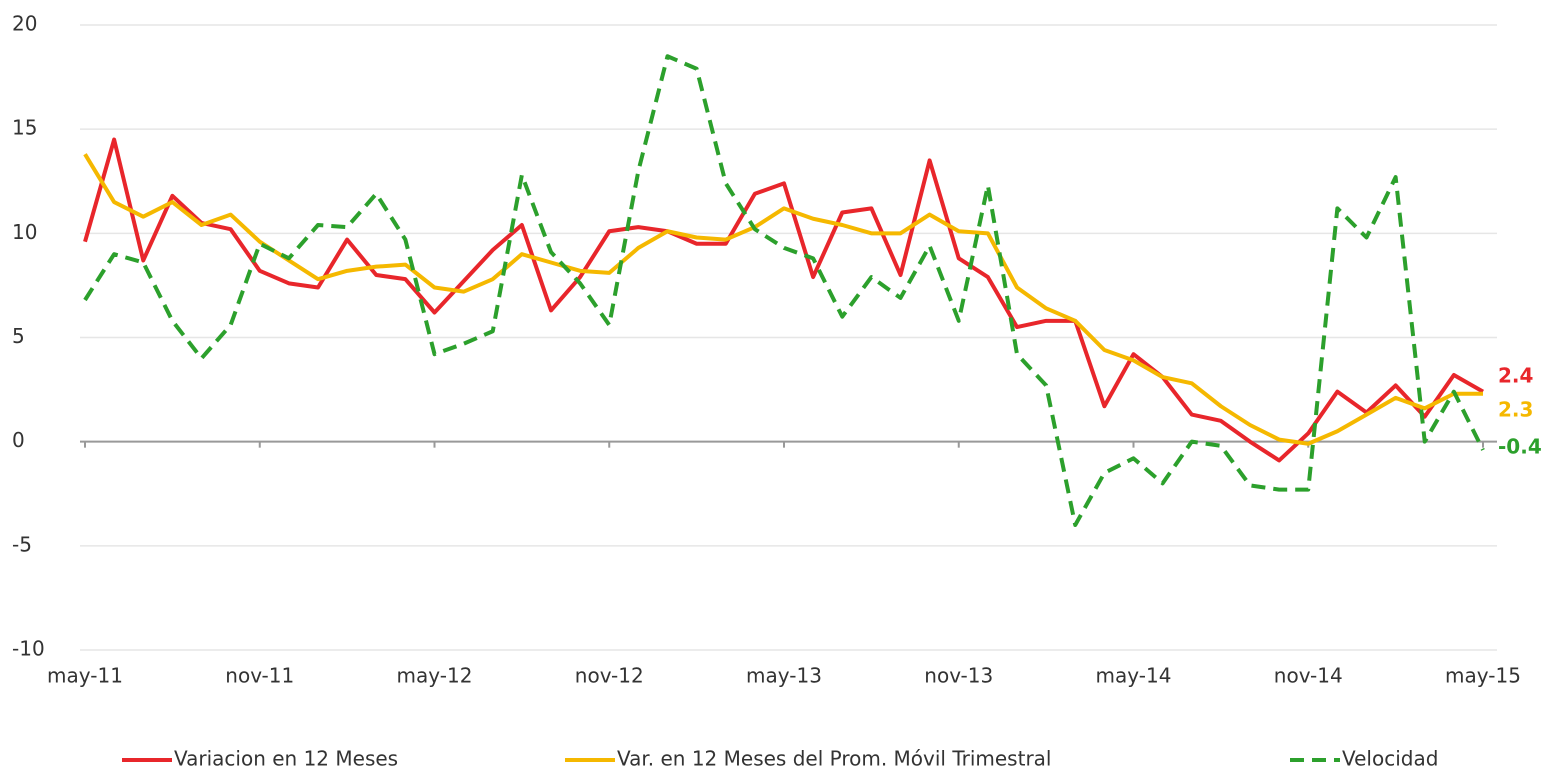 The height and width of the screenshot is (770, 1547). Describe the element at coordinates (24, 24) in the screenshot. I see `y-tick-label: 20` at that location.